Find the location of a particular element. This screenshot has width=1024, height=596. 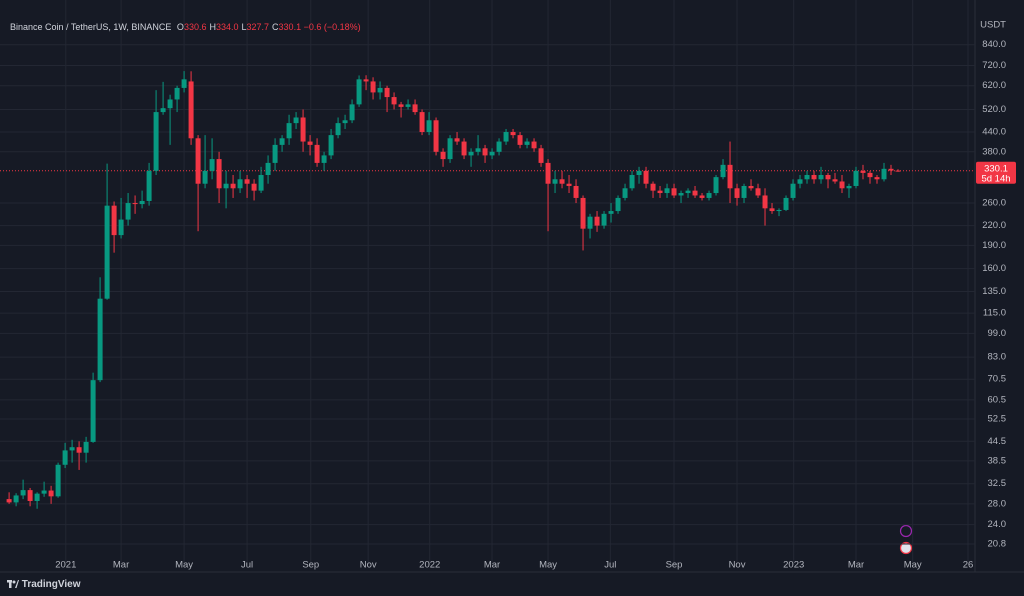

y-tick-label: 83.0 is located at coordinates (997, 357).